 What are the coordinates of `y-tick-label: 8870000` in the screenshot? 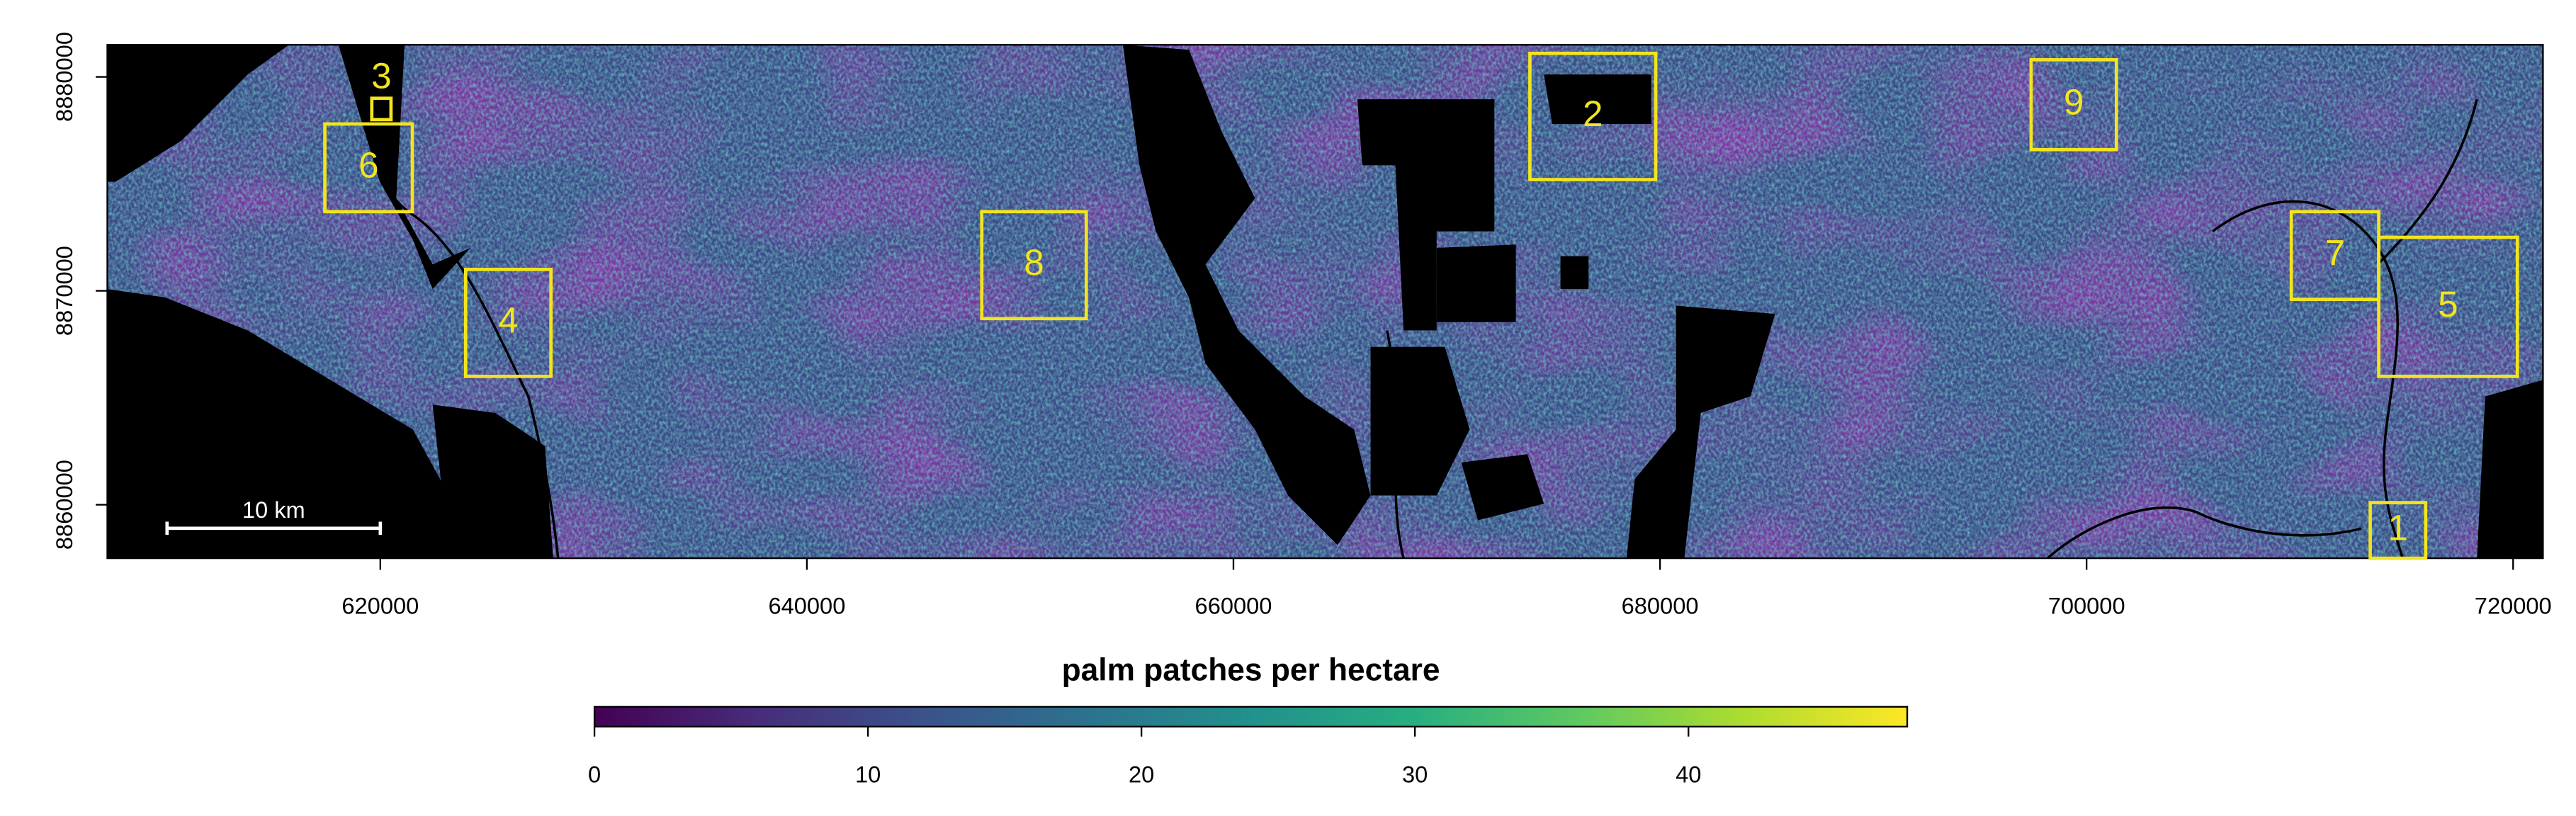 It's located at (64, 291).